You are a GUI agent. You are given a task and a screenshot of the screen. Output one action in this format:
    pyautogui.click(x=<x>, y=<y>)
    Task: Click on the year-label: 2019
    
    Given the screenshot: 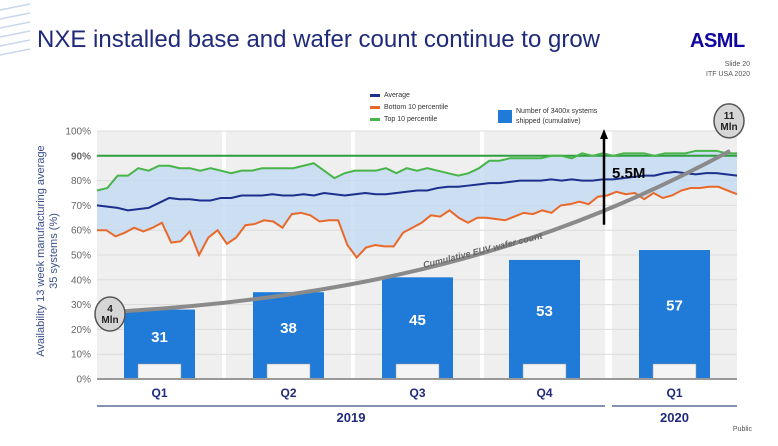 What is the action you would take?
    pyautogui.click(x=351, y=417)
    